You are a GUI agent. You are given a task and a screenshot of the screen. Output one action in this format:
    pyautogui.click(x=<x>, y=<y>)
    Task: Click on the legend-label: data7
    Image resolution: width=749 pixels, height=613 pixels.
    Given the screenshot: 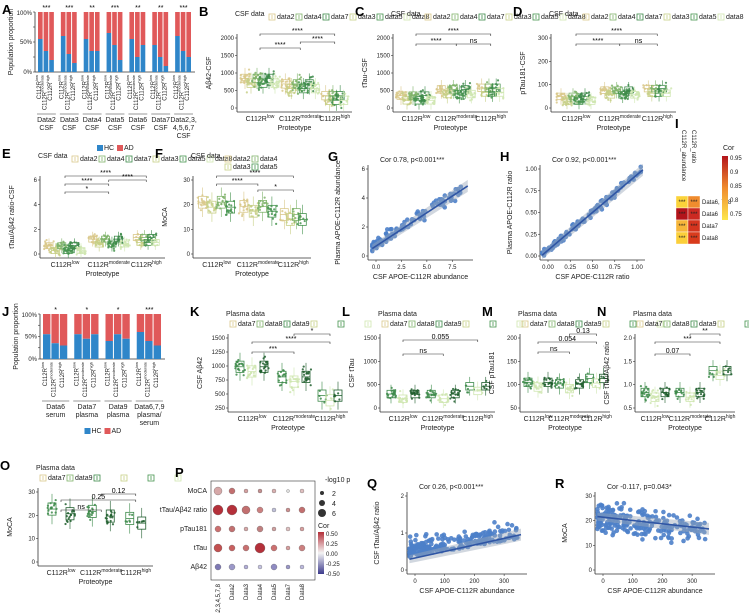 What is the action you would take?
    pyautogui.click(x=496, y=17)
    